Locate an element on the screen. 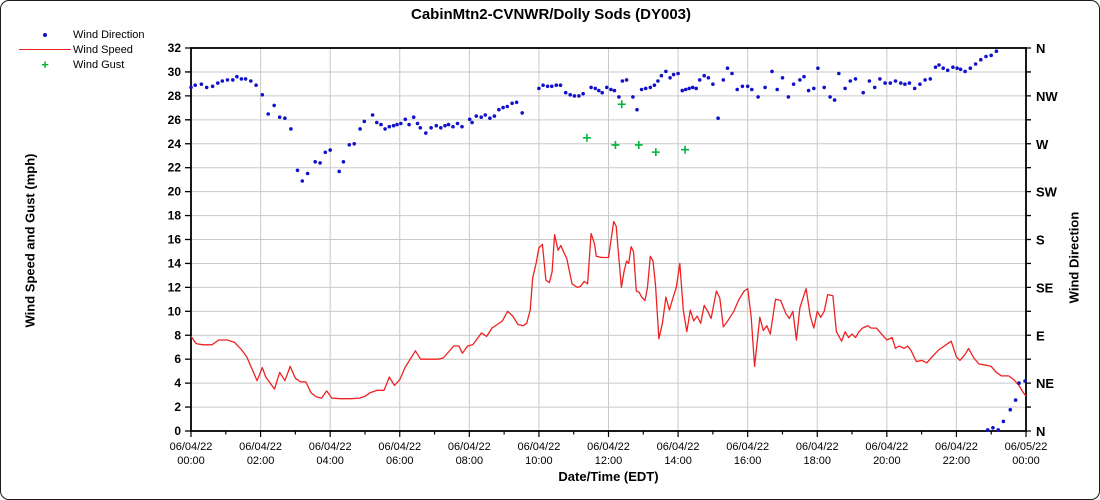 This screenshot has width=1100, height=500. x-axis-title: Date/Time (EDT) is located at coordinates (608, 476).